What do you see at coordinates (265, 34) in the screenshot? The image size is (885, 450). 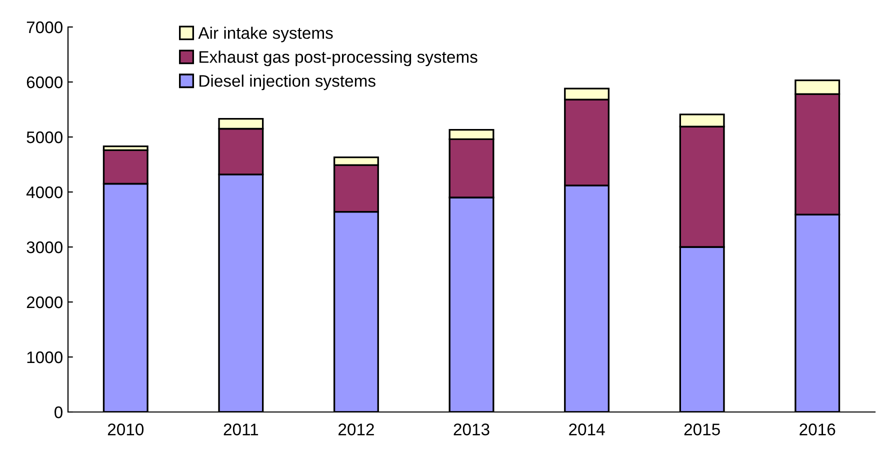 I see `legend-label: Air intake systems` at bounding box center [265, 34].